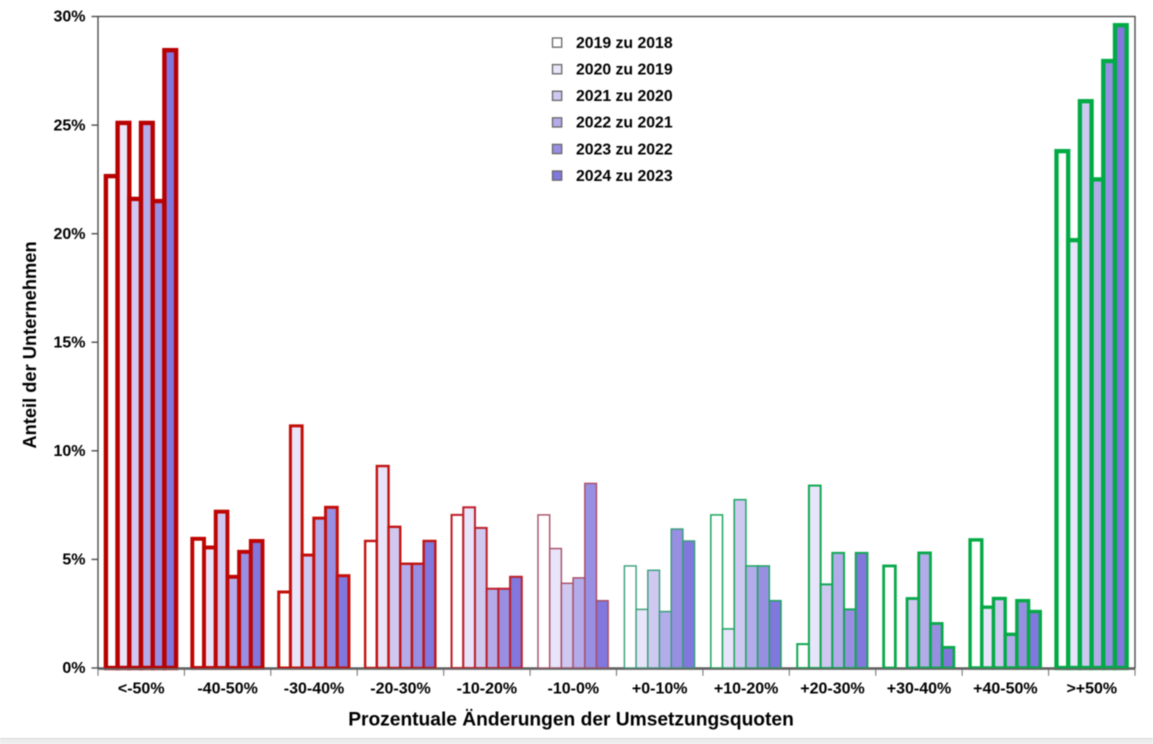  Describe the element at coordinates (69, 234) in the screenshot. I see `svg-text: 20%` at that location.